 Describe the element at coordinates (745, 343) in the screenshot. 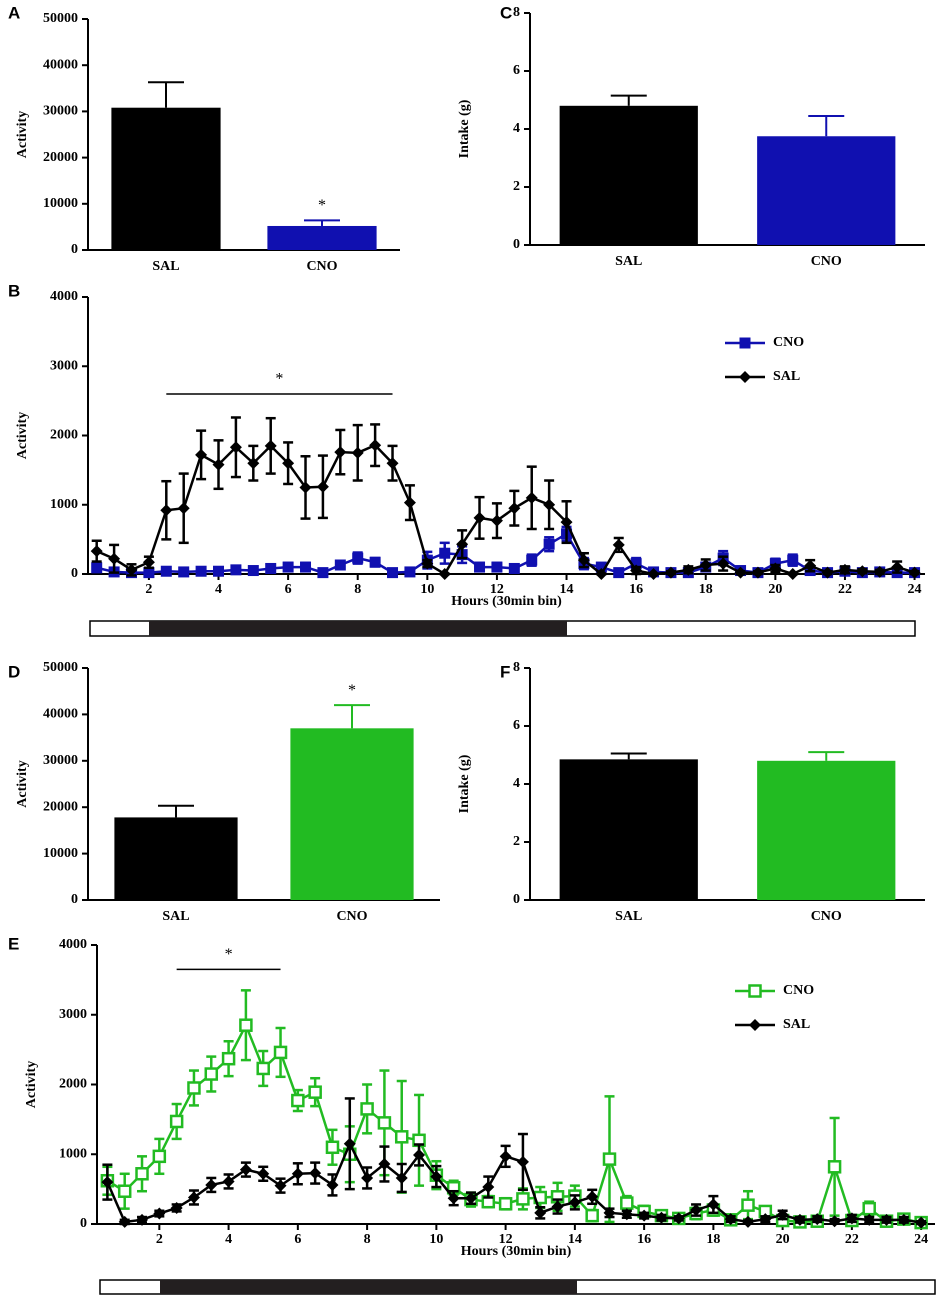

I see `legend-marker` at that location.